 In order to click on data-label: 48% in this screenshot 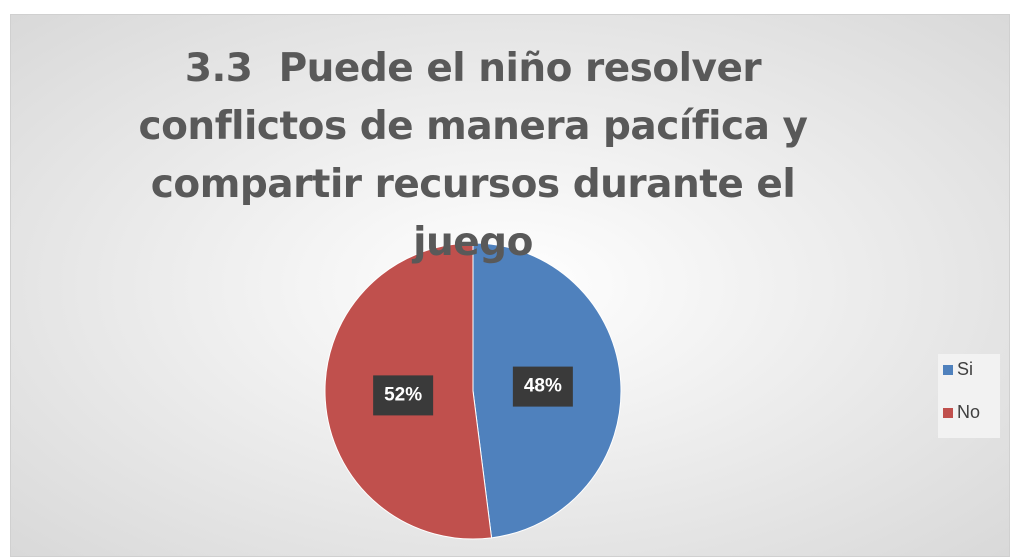, I will do `click(543, 386)`.